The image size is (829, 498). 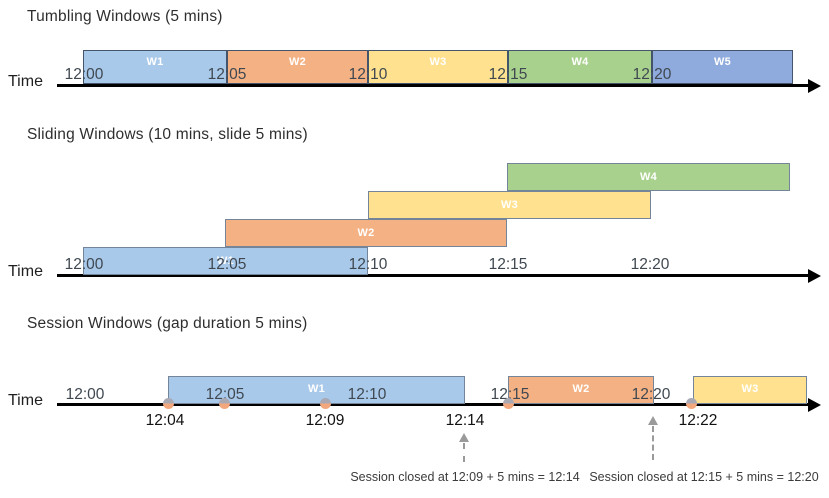 I want to click on sliding-window-w3, so click(x=509, y=205).